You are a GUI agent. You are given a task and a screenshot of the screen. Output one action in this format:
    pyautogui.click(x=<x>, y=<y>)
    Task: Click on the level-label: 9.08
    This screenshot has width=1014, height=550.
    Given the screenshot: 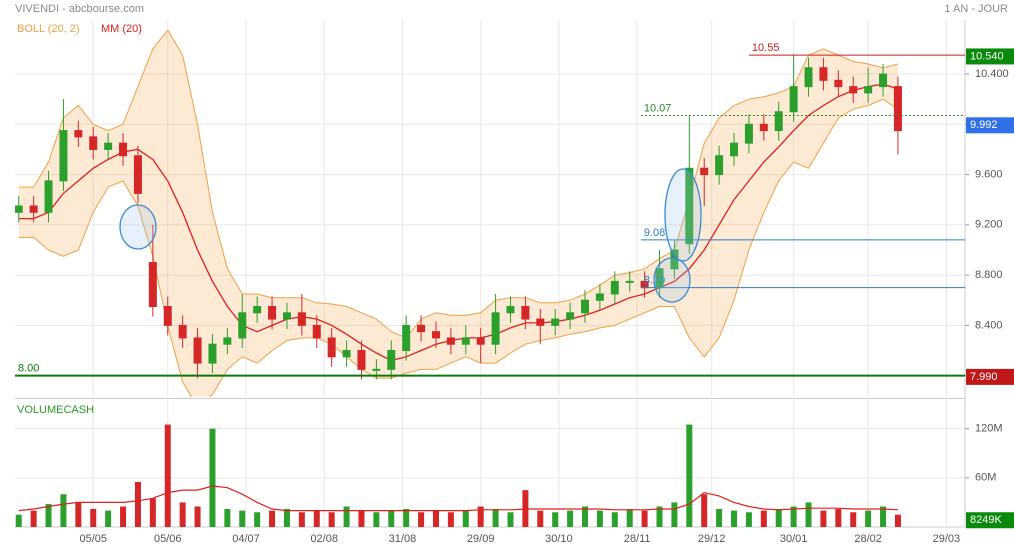 What is the action you would take?
    pyautogui.click(x=654, y=233)
    